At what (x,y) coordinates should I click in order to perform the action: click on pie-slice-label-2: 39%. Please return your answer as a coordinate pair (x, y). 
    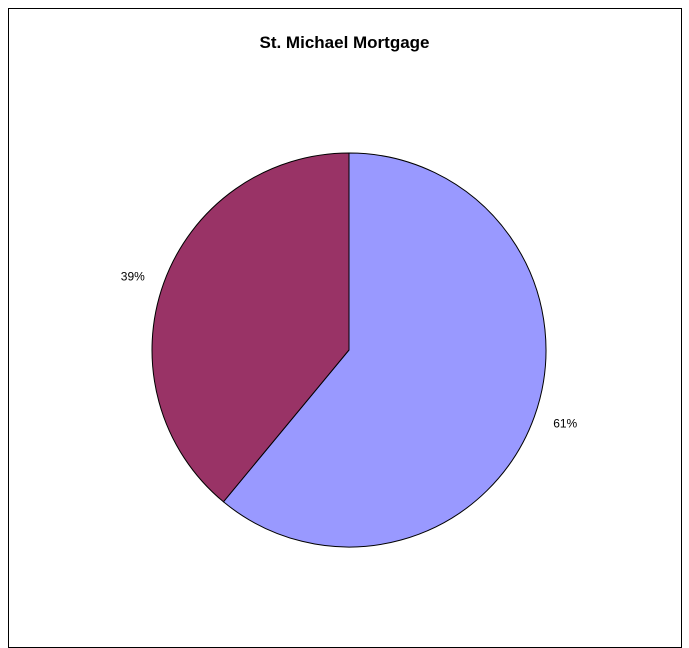
    Looking at the image, I should click on (133, 277).